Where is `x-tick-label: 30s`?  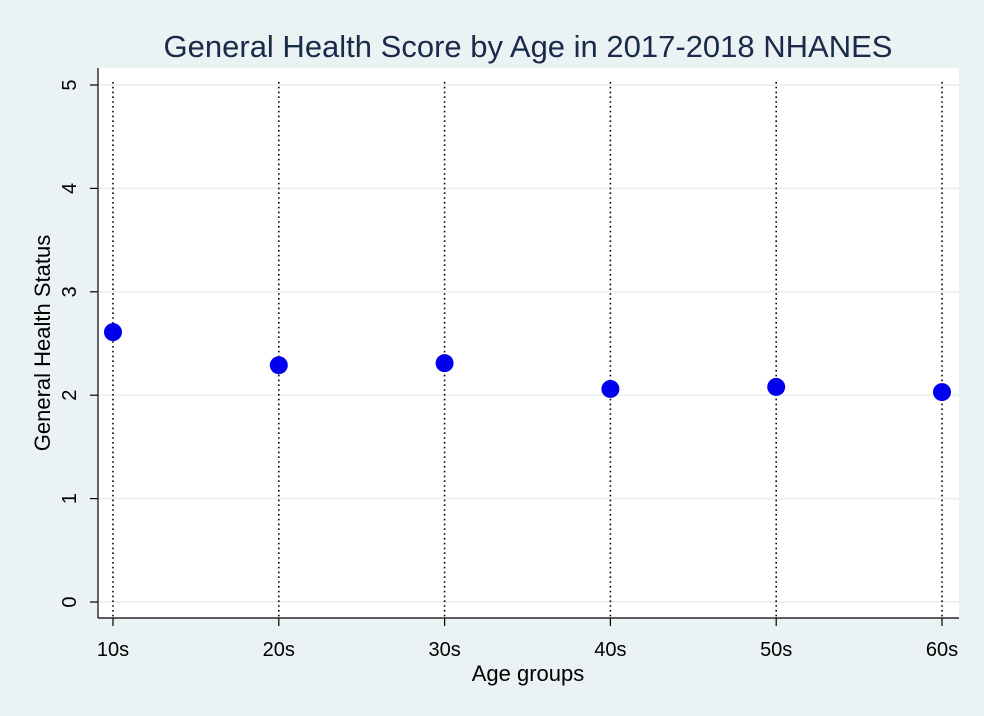
x-tick-label: 30s is located at coordinates (444, 650).